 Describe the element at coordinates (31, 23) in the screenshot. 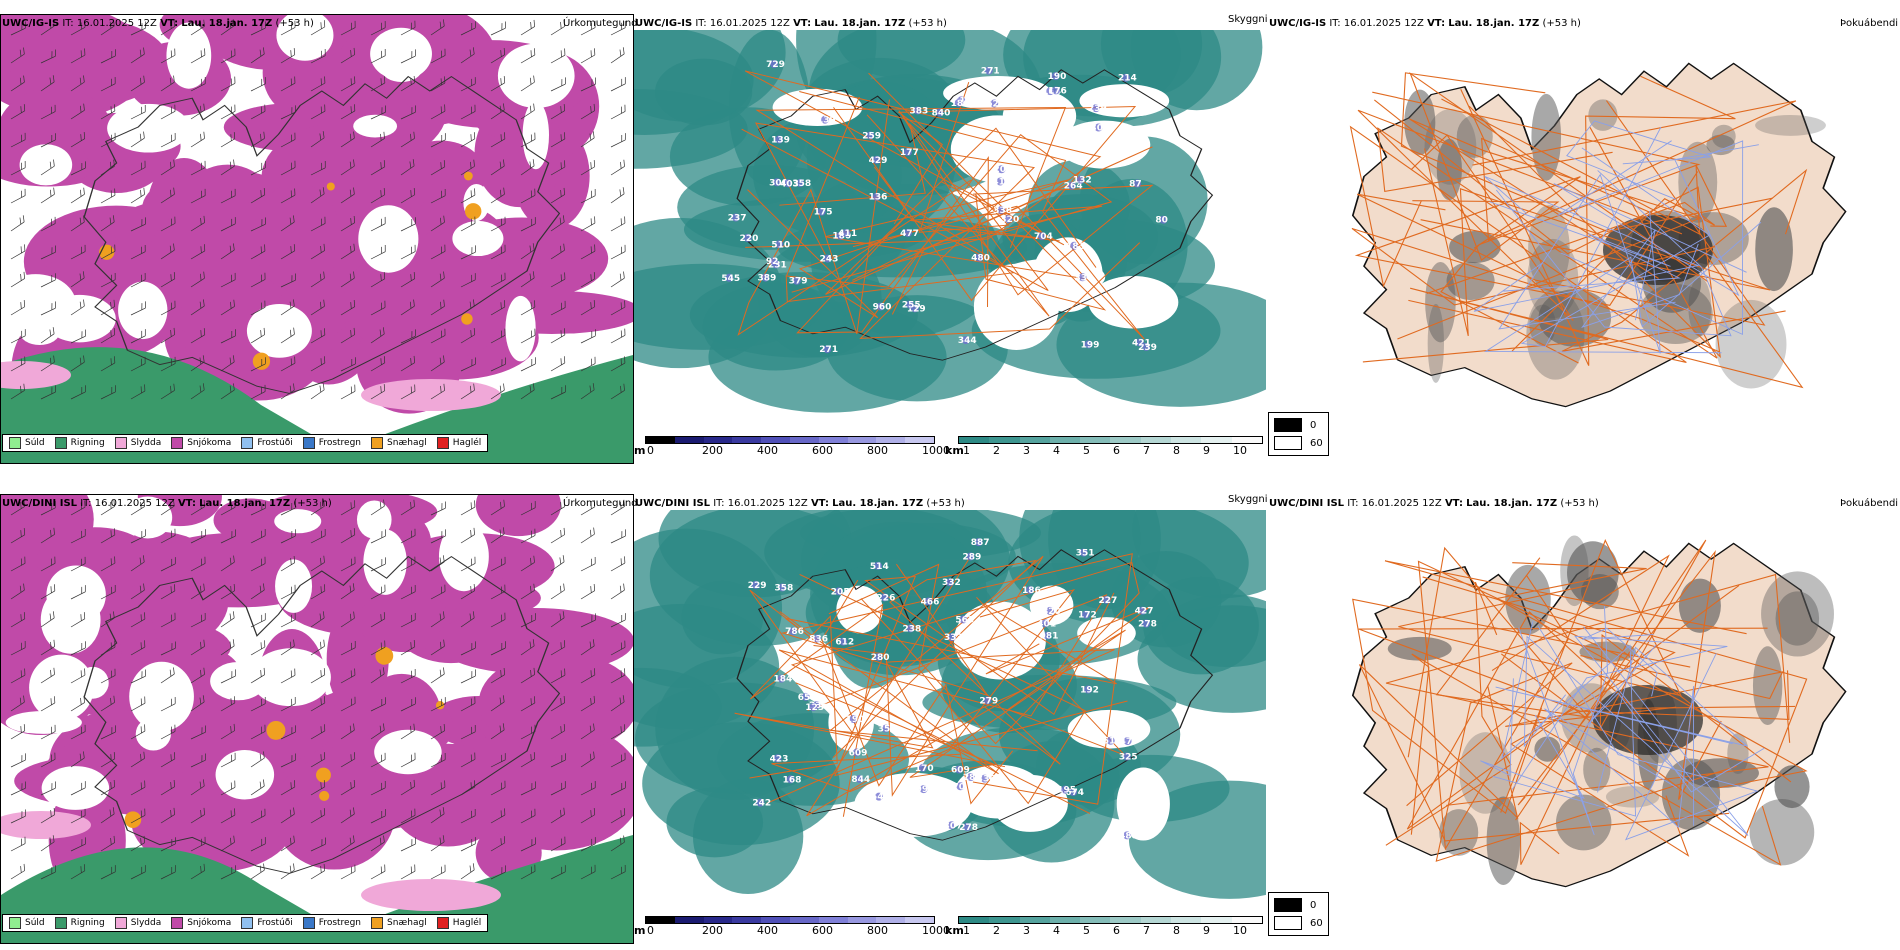

I see `model-name: UWC/IG-IS` at that location.